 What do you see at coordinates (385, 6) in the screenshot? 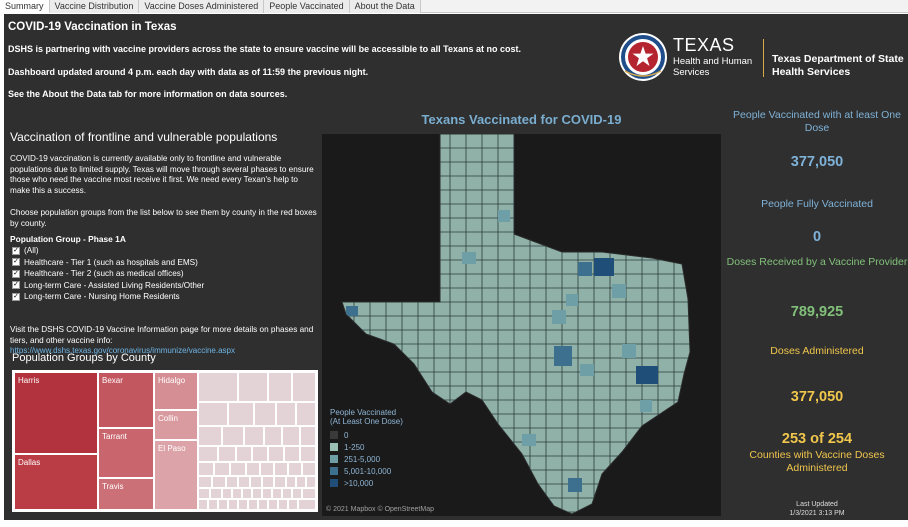
I see `tab-about-the-data: About the Data` at bounding box center [385, 6].